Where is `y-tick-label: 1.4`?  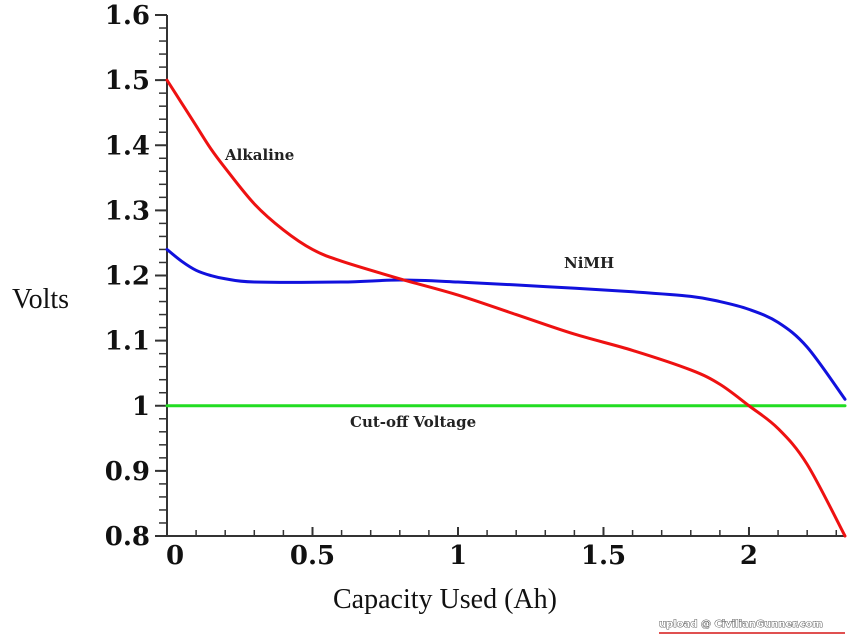 y-tick-label: 1.4 is located at coordinates (127, 146).